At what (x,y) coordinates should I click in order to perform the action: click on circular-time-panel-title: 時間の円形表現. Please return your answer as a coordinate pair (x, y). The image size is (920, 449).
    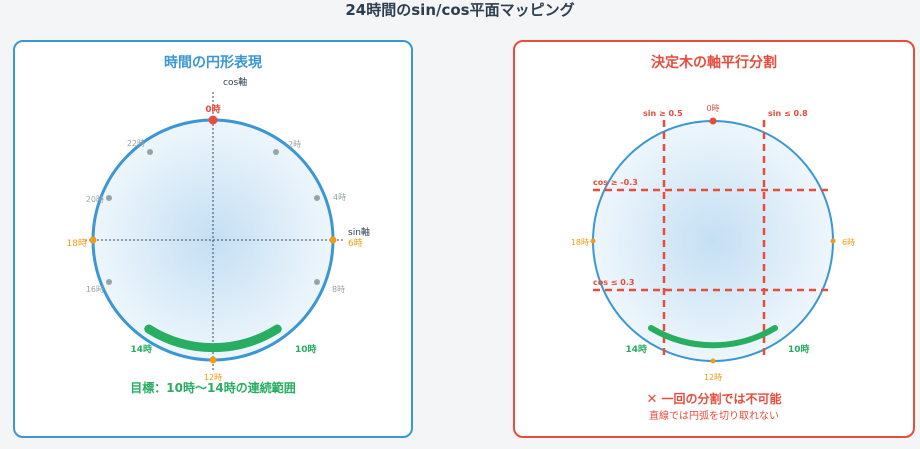
    Looking at the image, I should click on (213, 63).